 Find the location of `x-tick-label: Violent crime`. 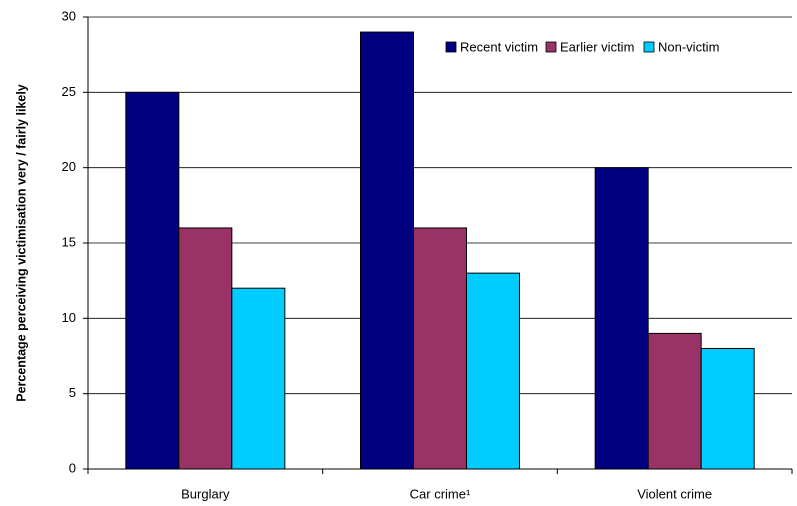

x-tick-label: Violent crime is located at coordinates (674, 493).